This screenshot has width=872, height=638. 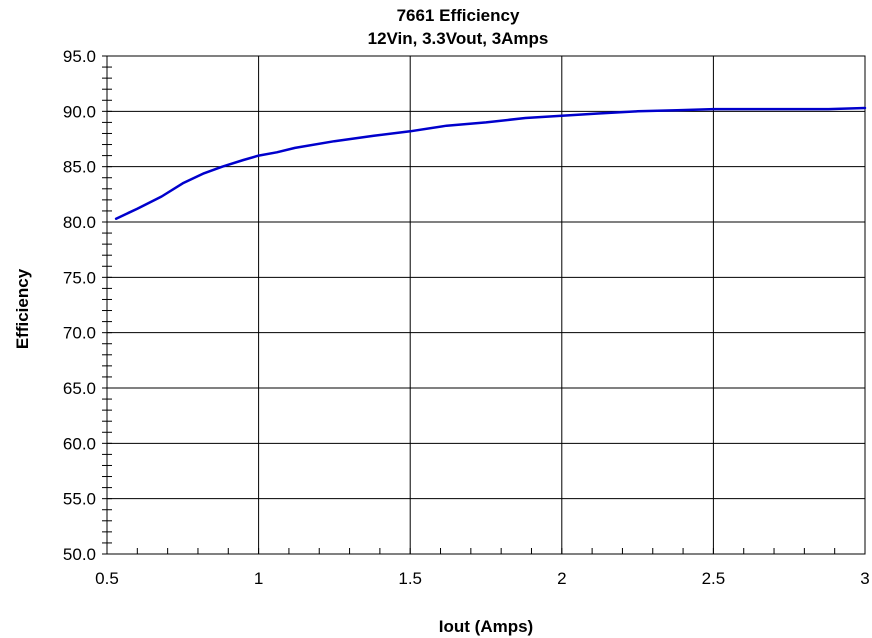 What do you see at coordinates (79, 554) in the screenshot?
I see `y-tick-label: 50.0` at bounding box center [79, 554].